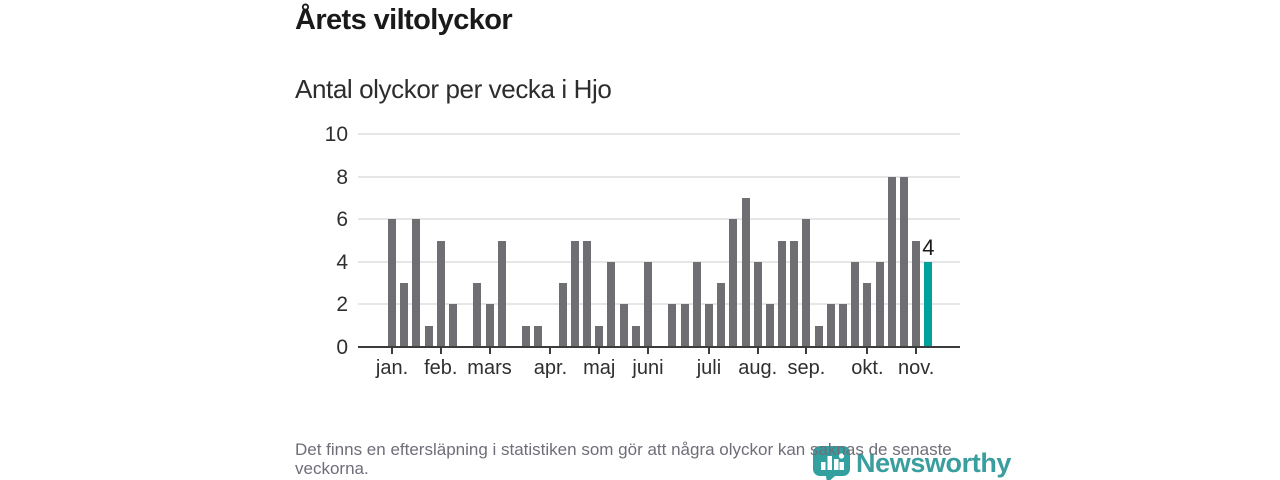  What do you see at coordinates (647, 350) in the screenshot?
I see `x-axis-tick-juni` at bounding box center [647, 350].